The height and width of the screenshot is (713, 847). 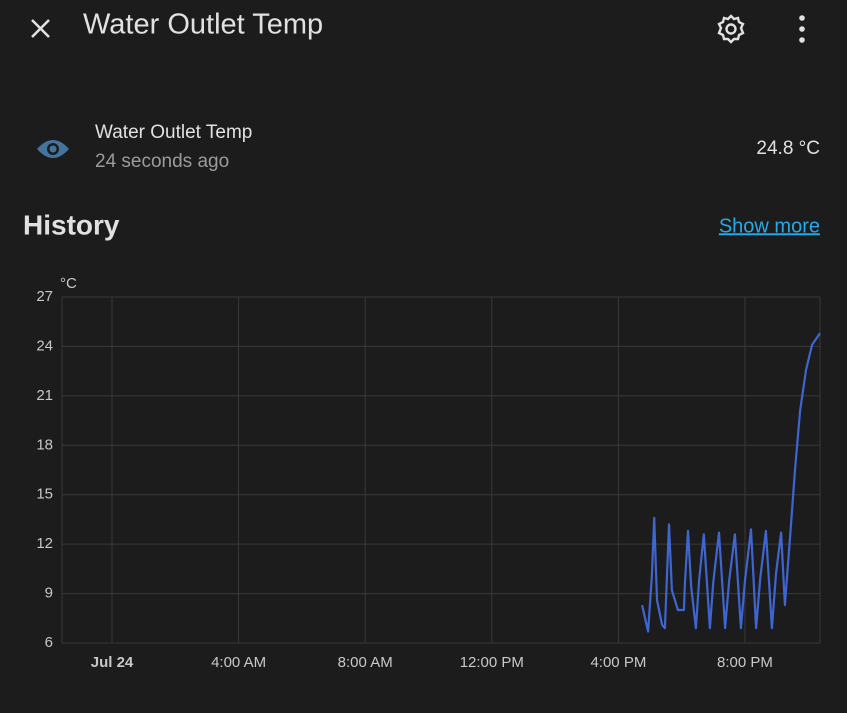 I want to click on temperature-line, so click(x=731, y=482).